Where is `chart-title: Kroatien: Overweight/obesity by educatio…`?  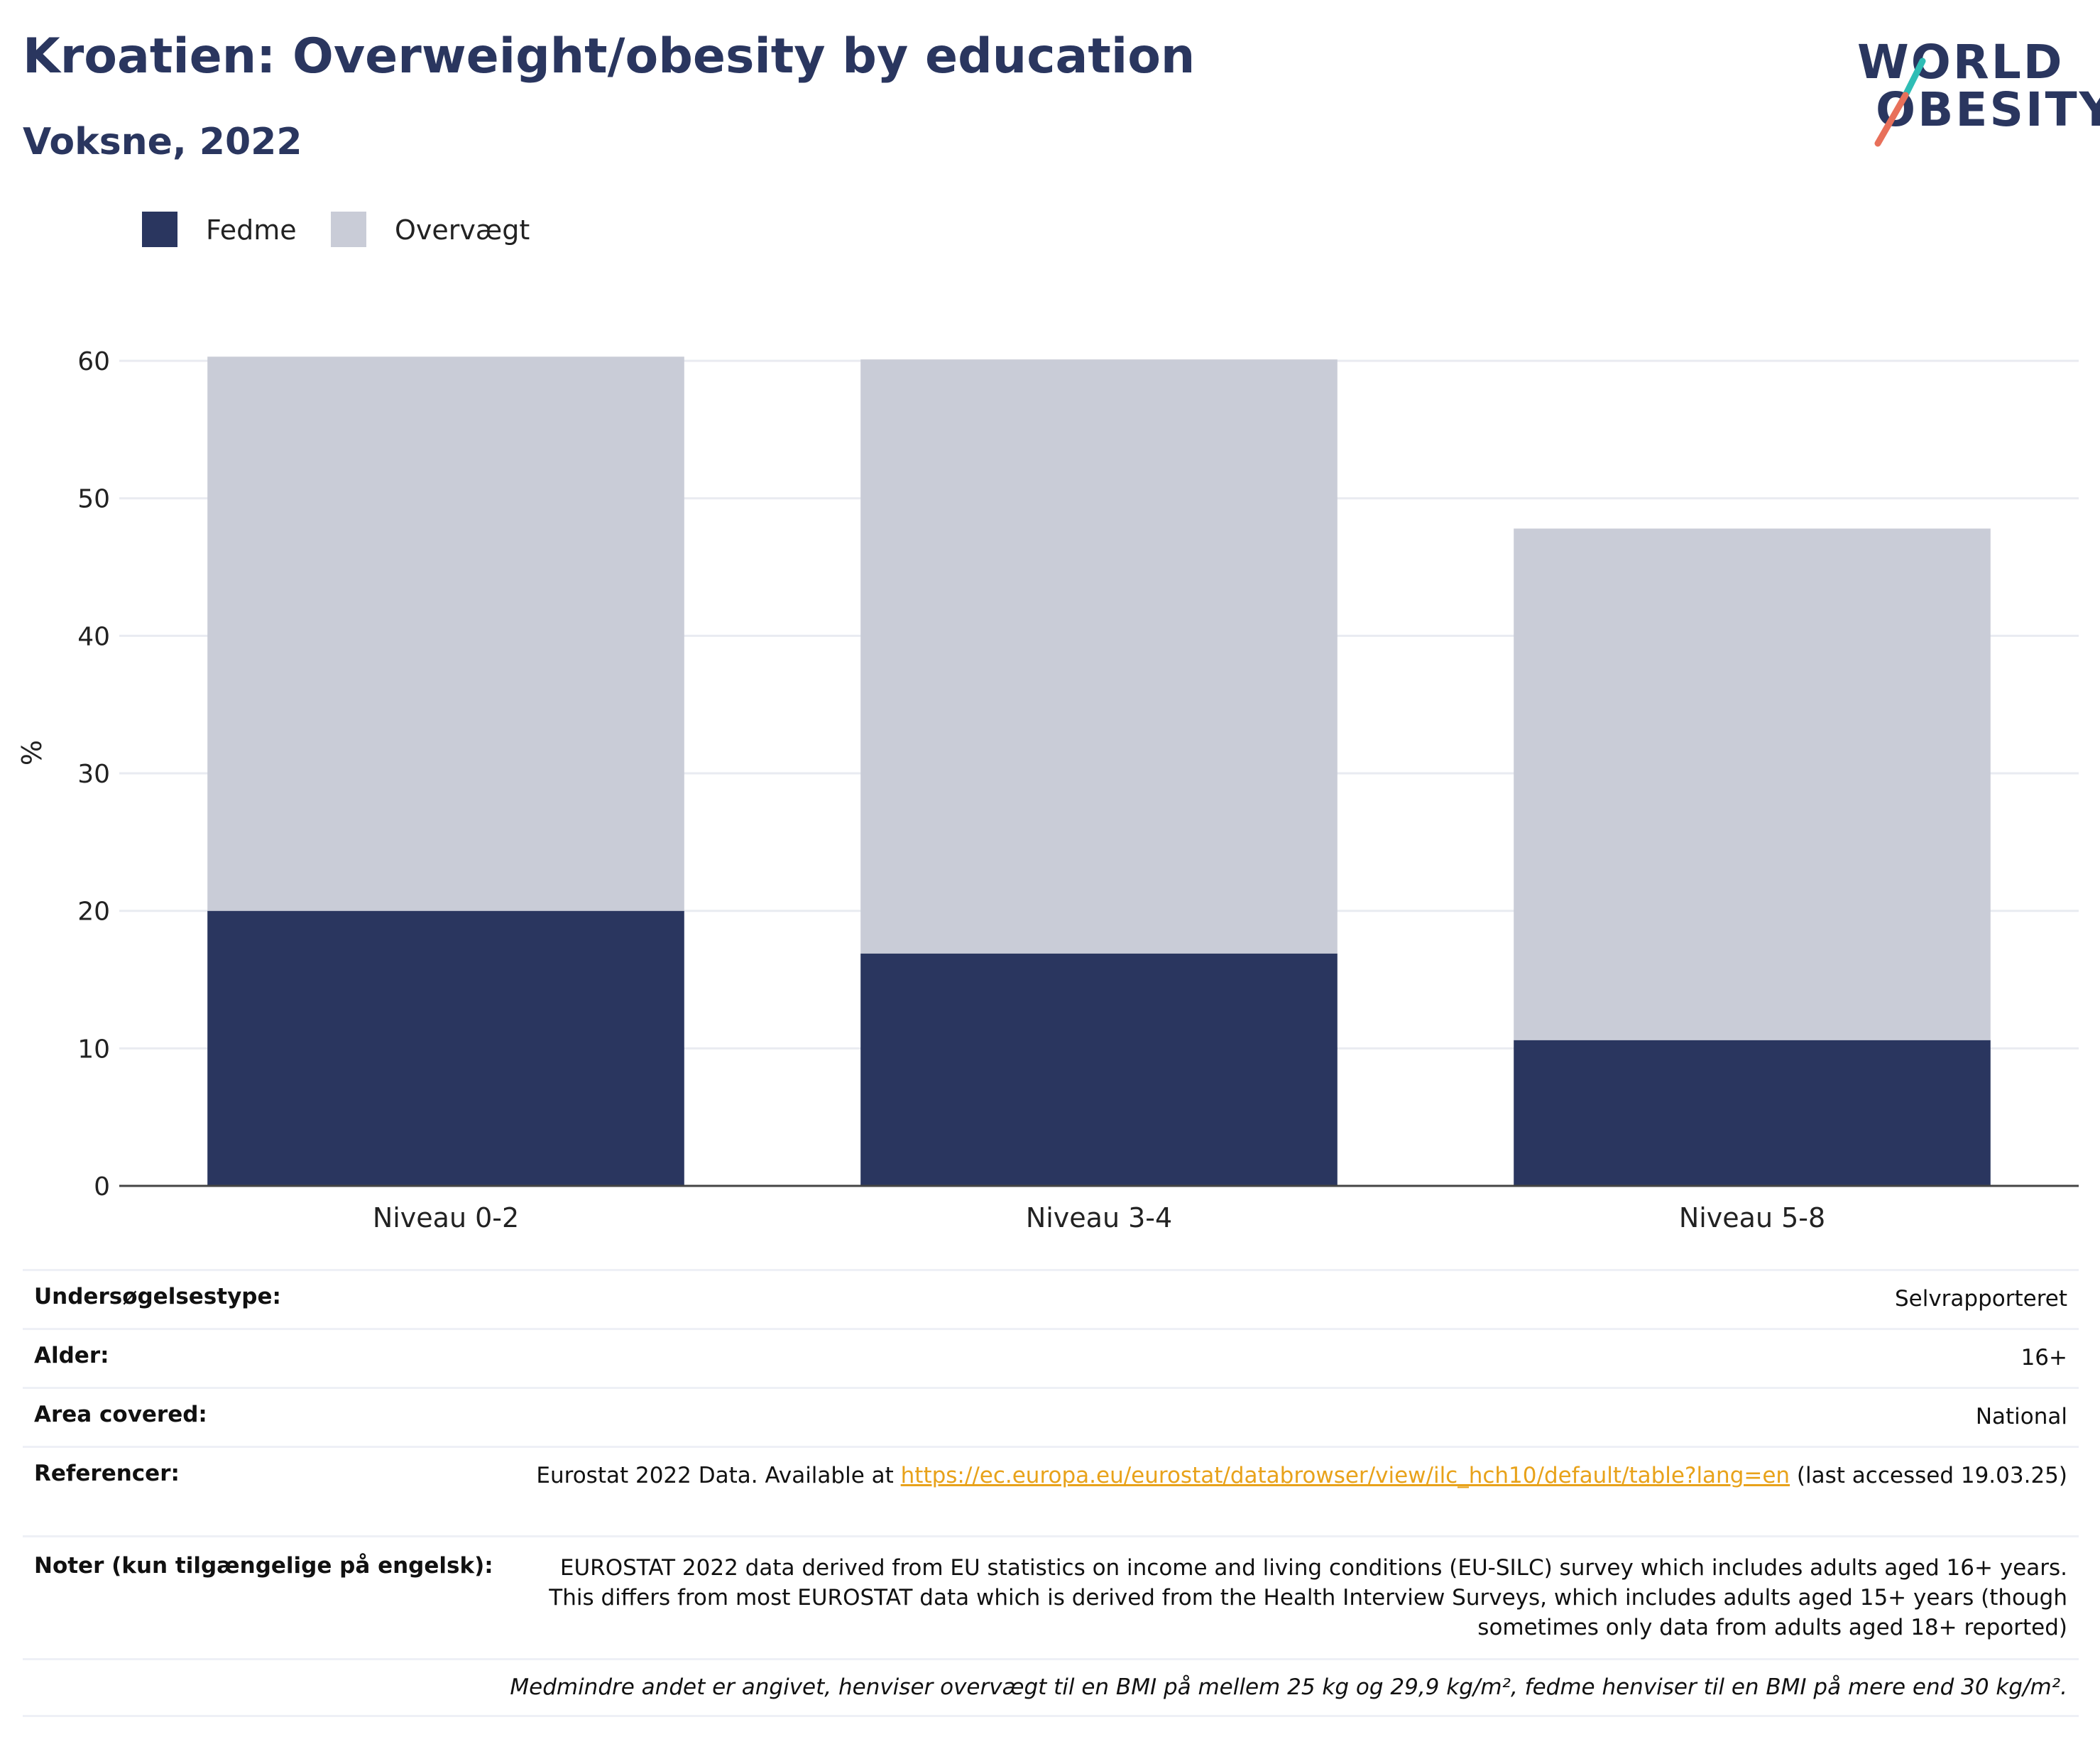 chart-title: Kroatien: Overweight/obesity by educatio… is located at coordinates (609, 56).